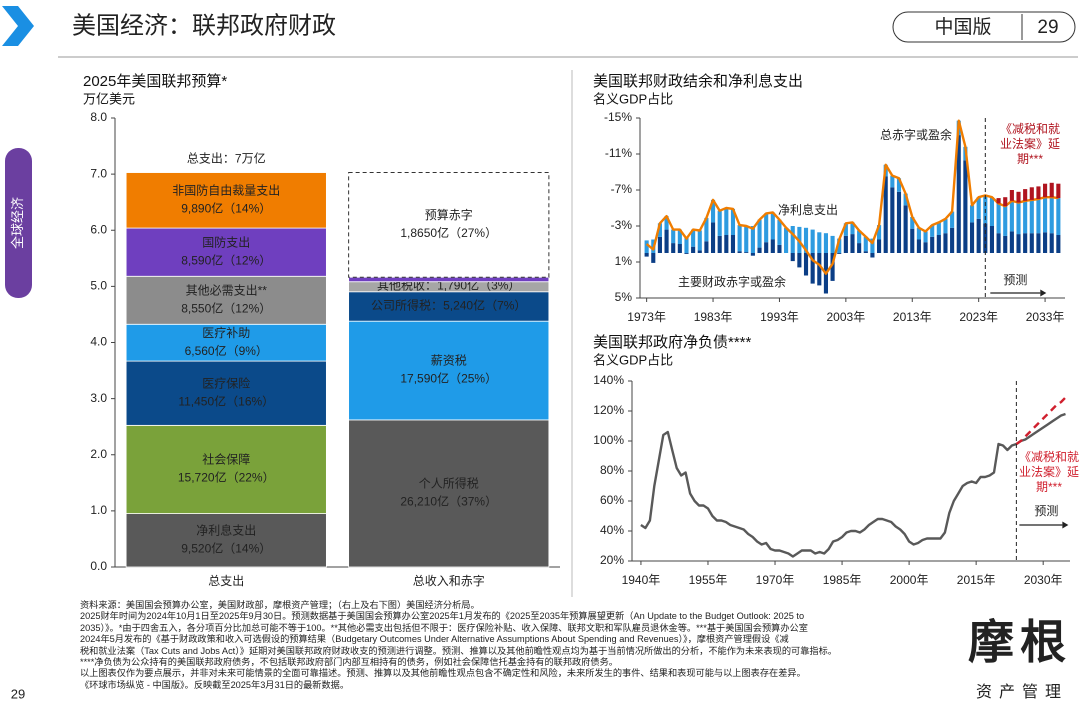 The width and height of the screenshot is (1080, 706). What do you see at coordinates (98, 566) in the screenshot?
I see `y-tick-label: 0.0` at bounding box center [98, 566].